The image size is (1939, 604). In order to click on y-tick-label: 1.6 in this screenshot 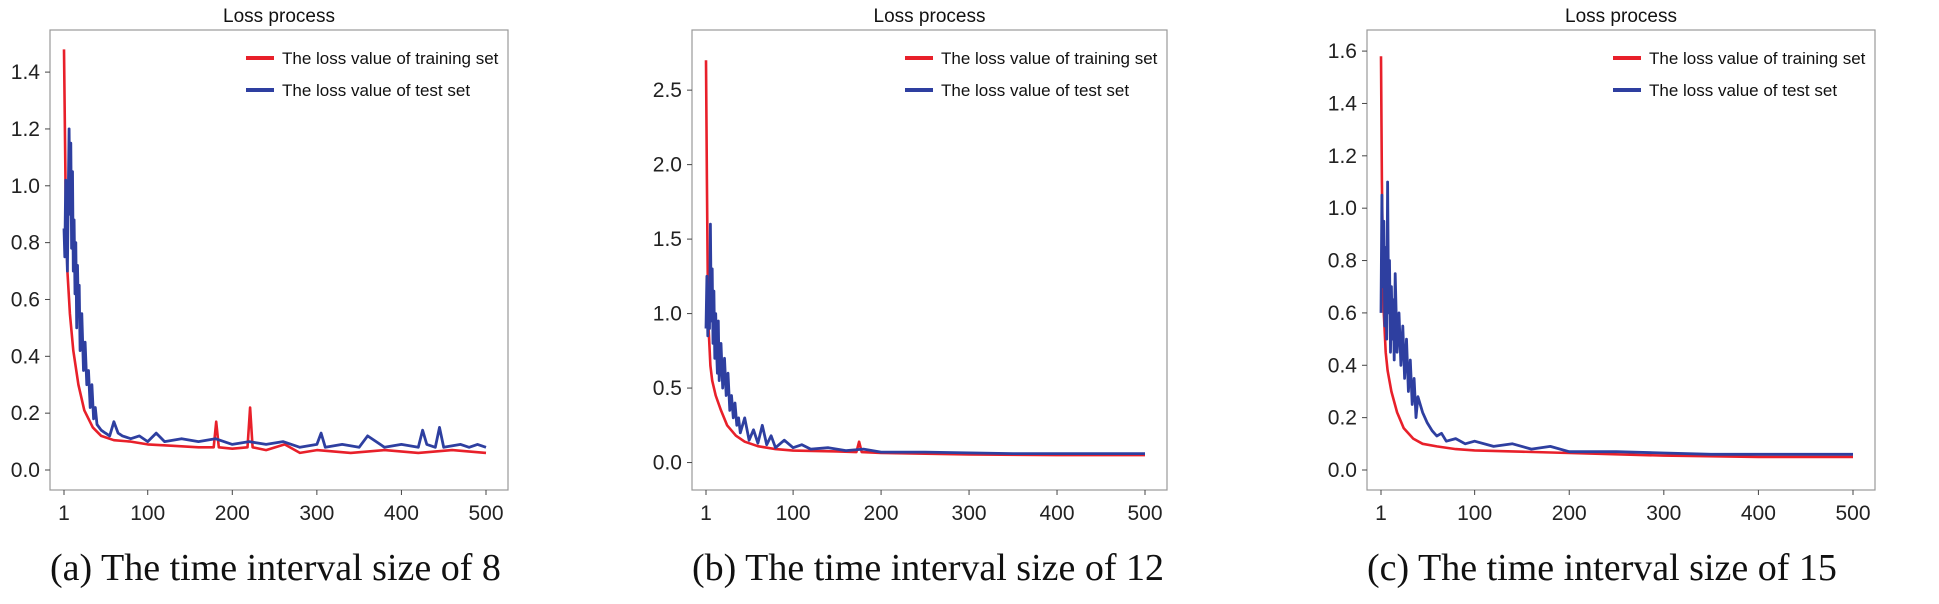, I will do `click(1342, 51)`.